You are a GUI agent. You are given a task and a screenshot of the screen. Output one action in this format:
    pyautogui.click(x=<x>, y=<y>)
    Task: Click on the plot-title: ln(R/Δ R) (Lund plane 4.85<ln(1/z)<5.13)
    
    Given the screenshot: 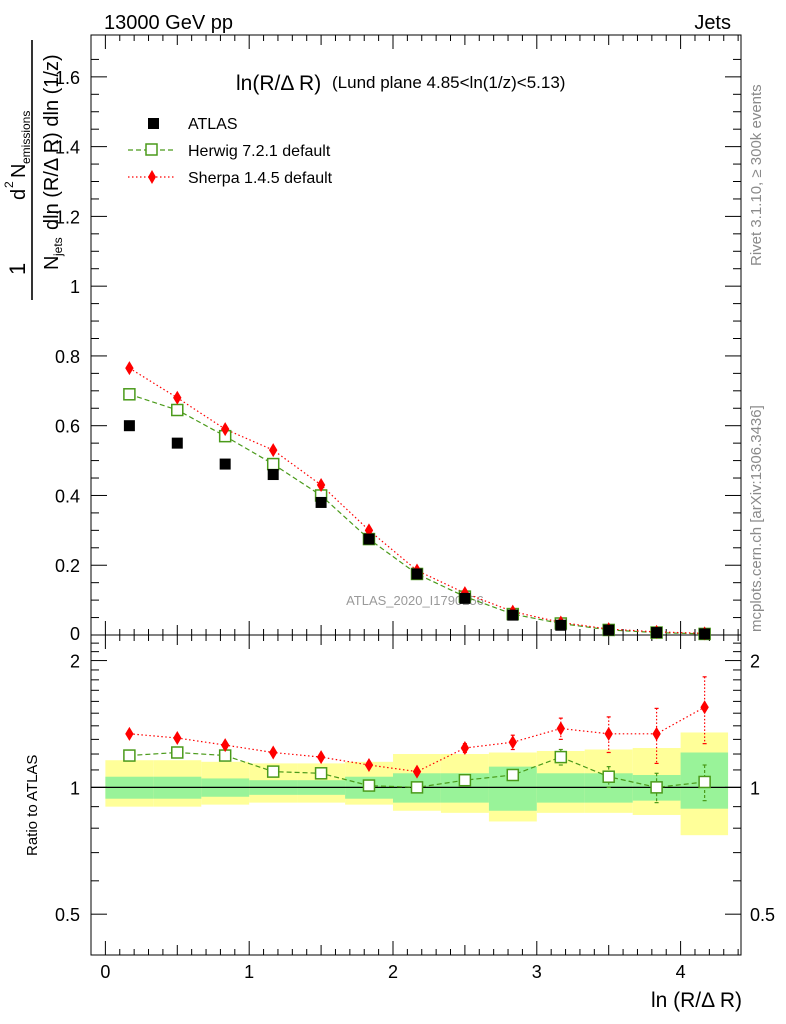 What is the action you would take?
    pyautogui.click(x=400, y=83)
    